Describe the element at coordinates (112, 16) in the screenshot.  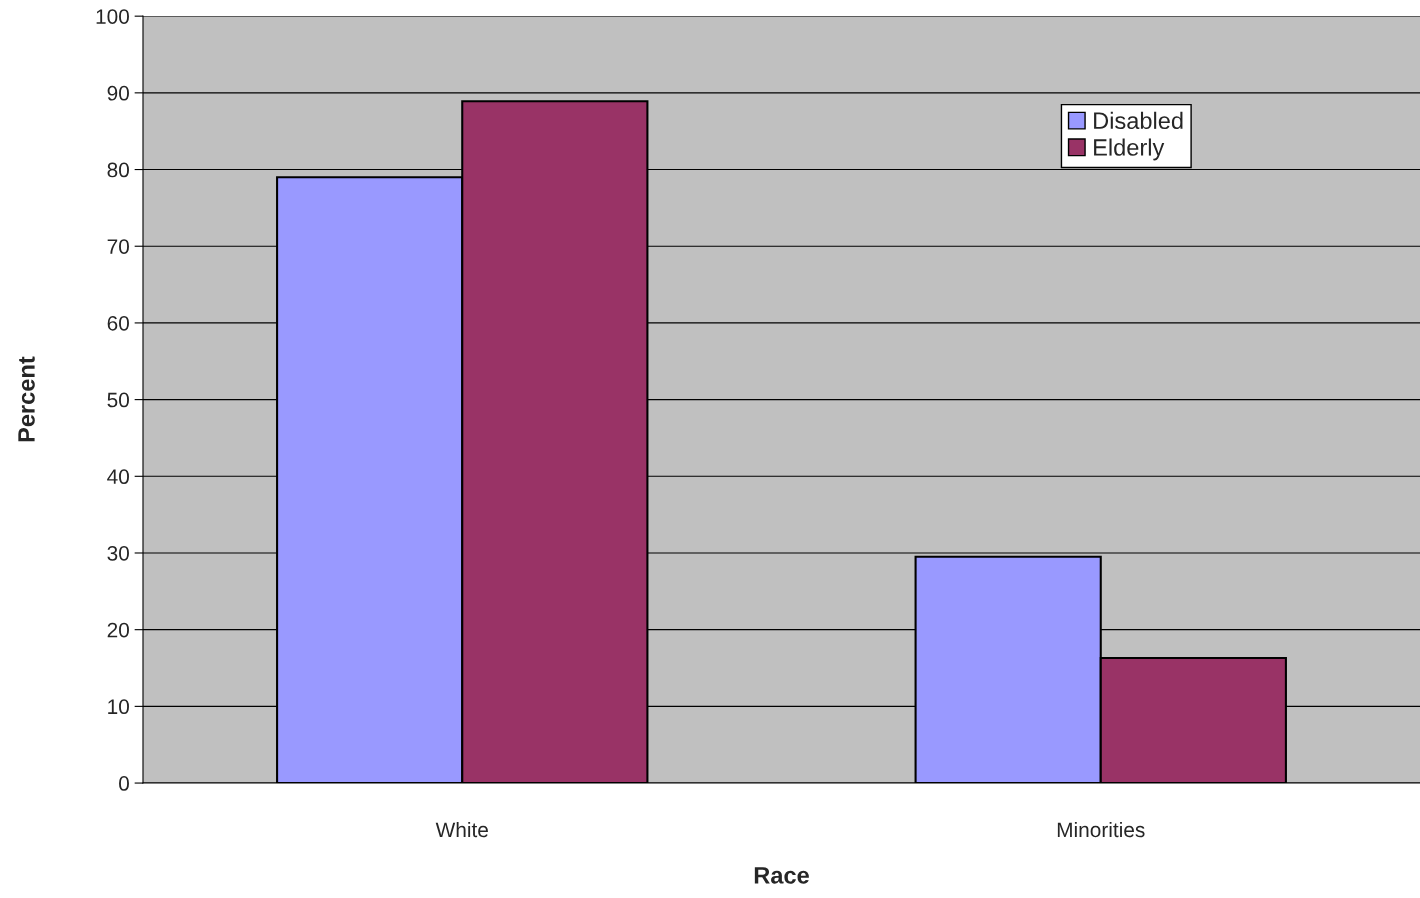
I see `y-tick-label: 100` at that location.